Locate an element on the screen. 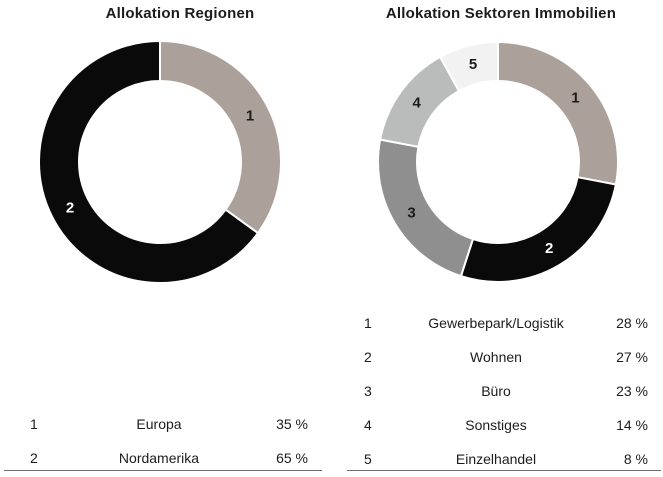 Image resolution: width=663 pixels, height=477 pixels. chart-title-regionen: Allokation Regionen is located at coordinates (180, 13).